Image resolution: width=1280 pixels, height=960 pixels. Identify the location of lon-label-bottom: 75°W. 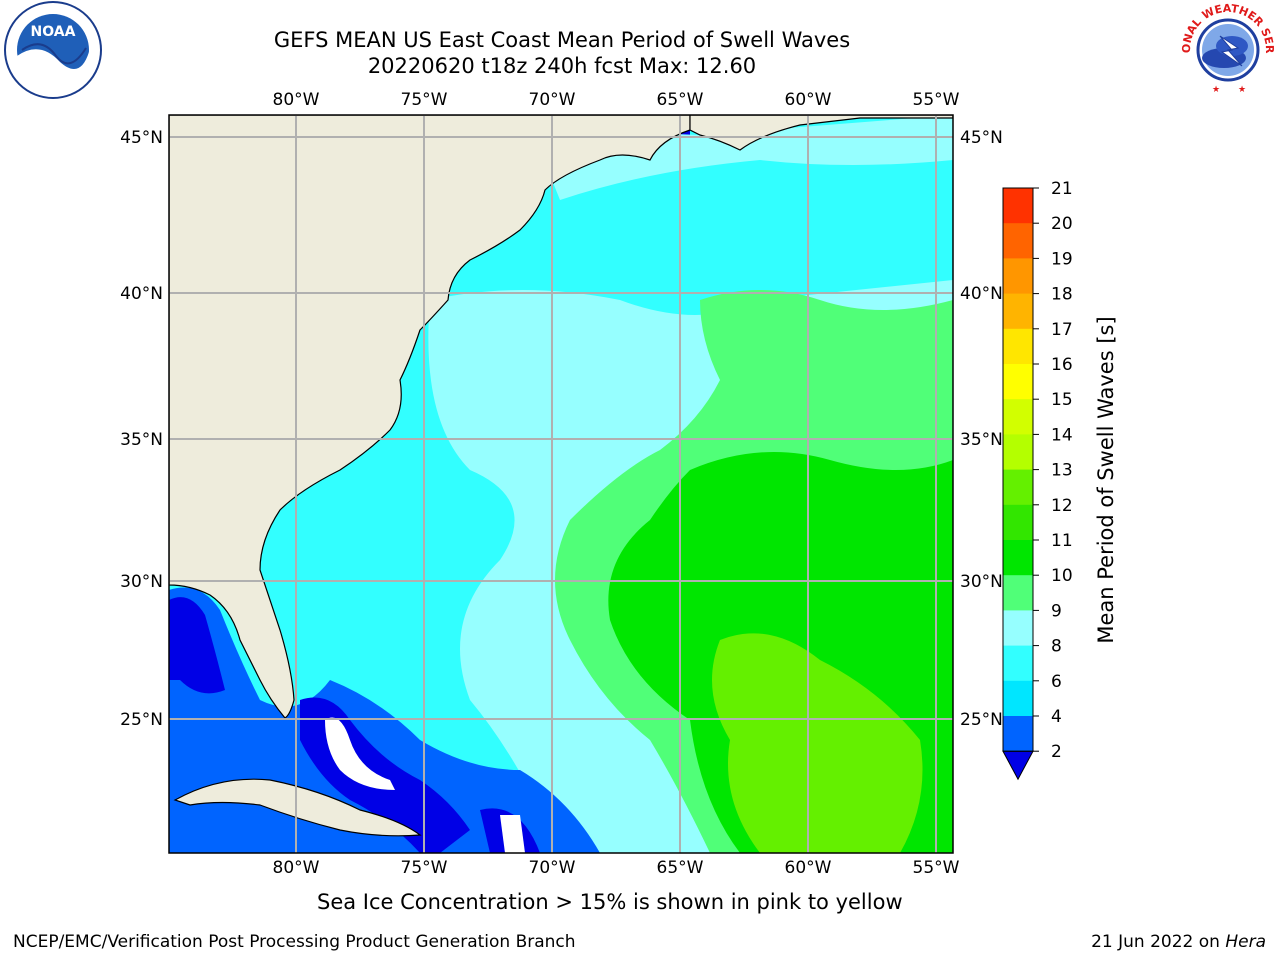
(424, 868).